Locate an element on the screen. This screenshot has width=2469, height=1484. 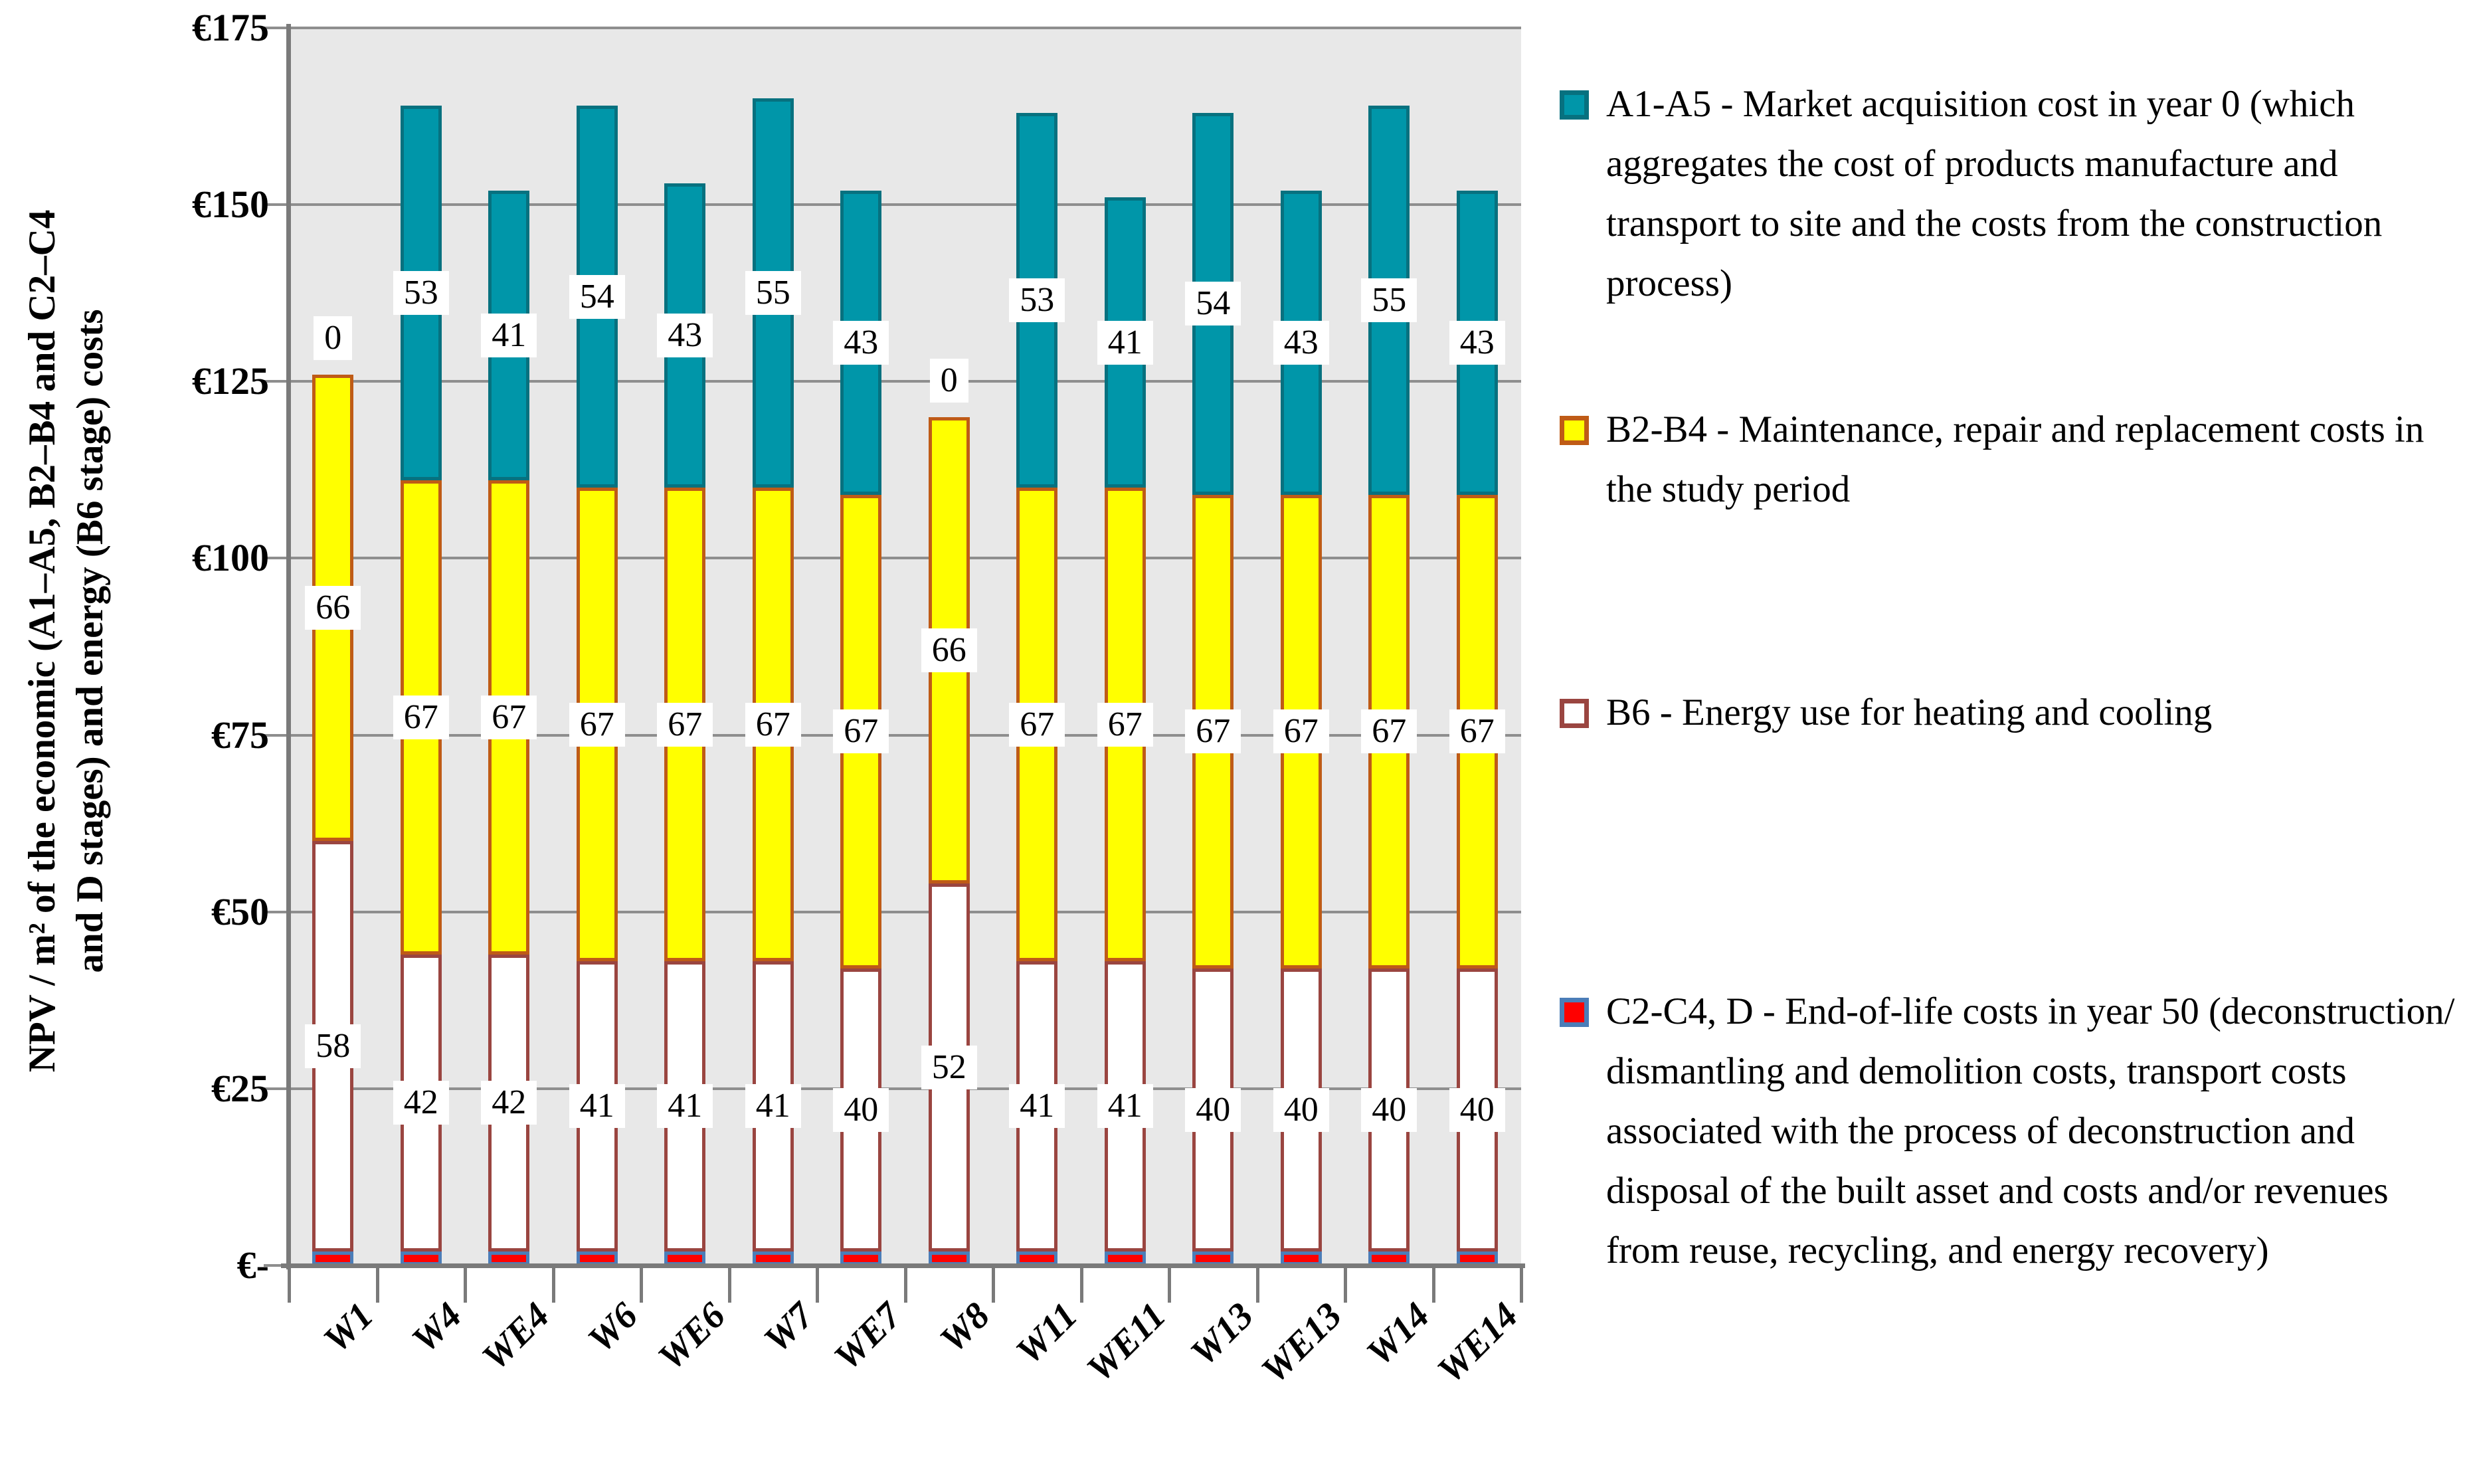
y-axis-line is located at coordinates (289, 647).